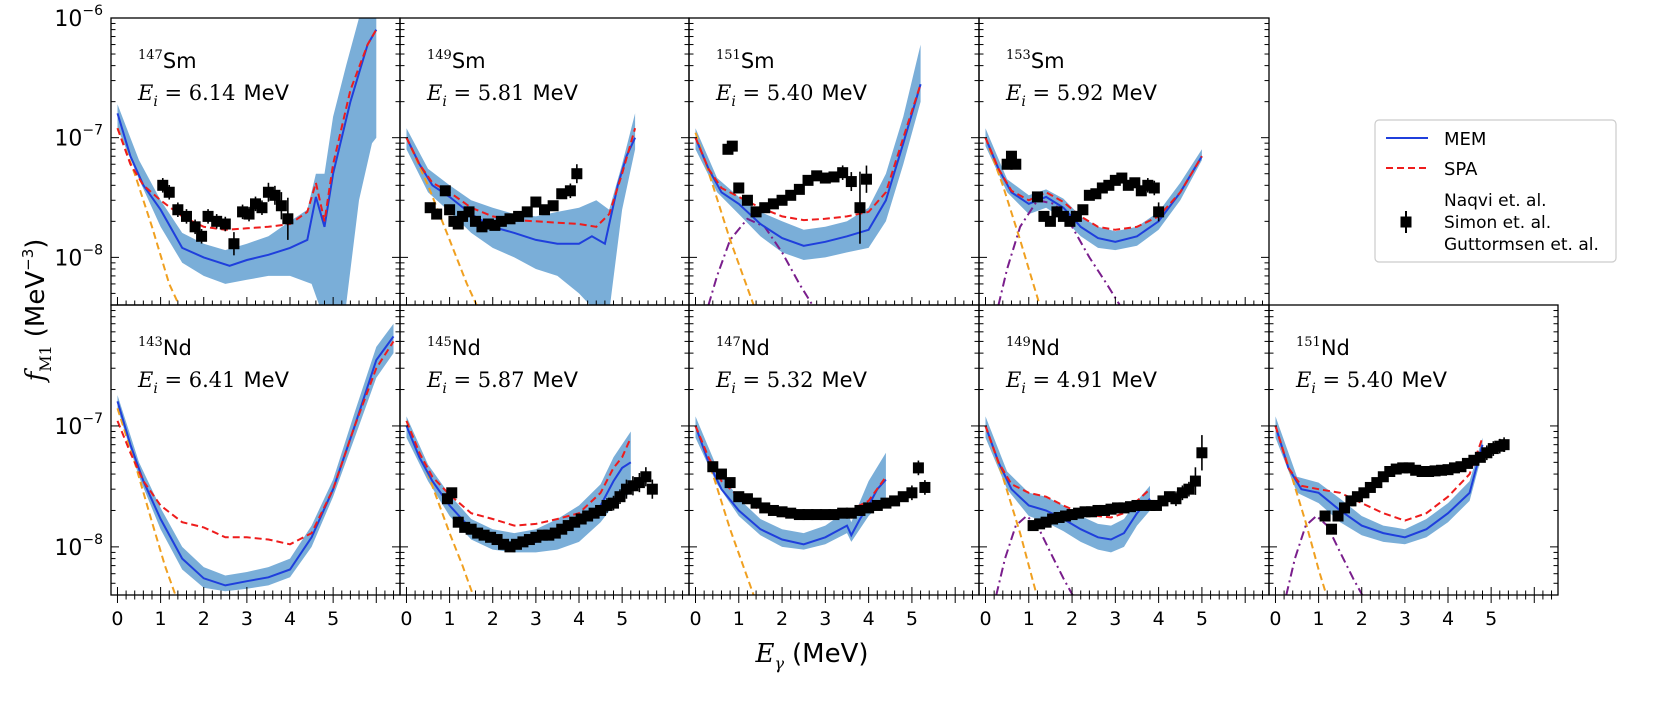  Describe the element at coordinates (255, 443) in the screenshot. I see `panel-143nd-spa-line` at that location.